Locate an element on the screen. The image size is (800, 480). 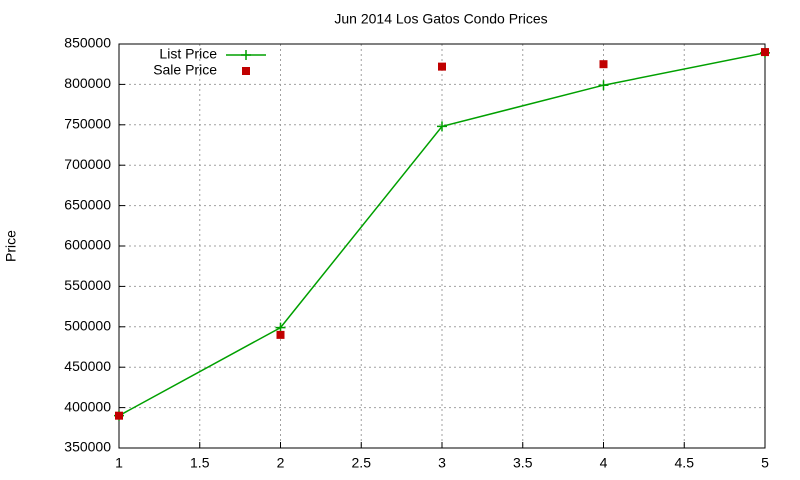
y-tick-label: 700000 is located at coordinates (87, 164).